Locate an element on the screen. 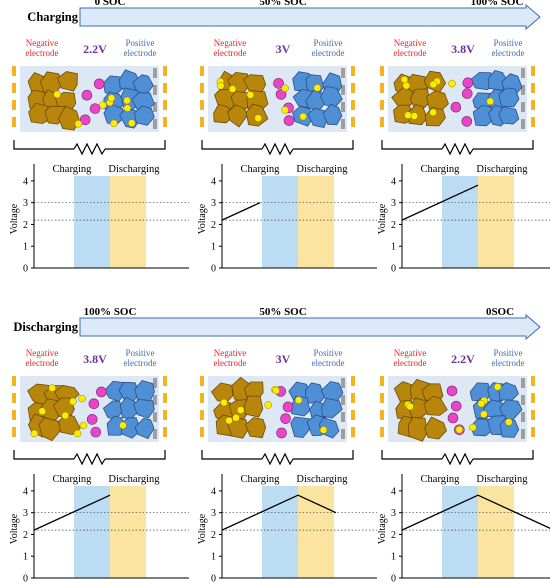 The height and width of the screenshot is (585, 550). y-tick-label: 3 is located at coordinates (25, 203).